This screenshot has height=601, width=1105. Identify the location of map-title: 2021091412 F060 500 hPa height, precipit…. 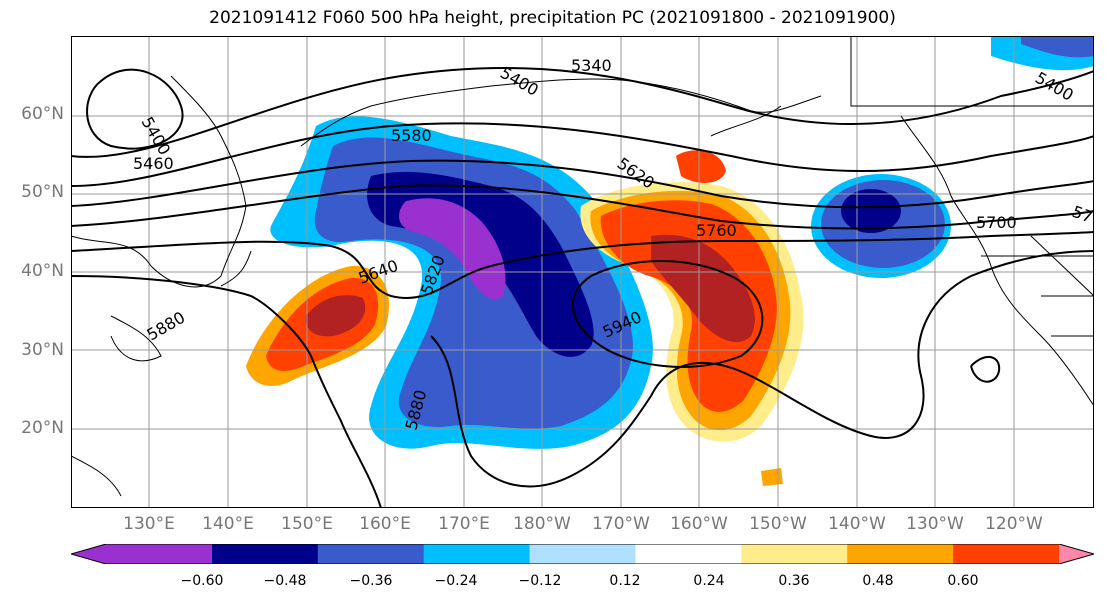
(552, 18).